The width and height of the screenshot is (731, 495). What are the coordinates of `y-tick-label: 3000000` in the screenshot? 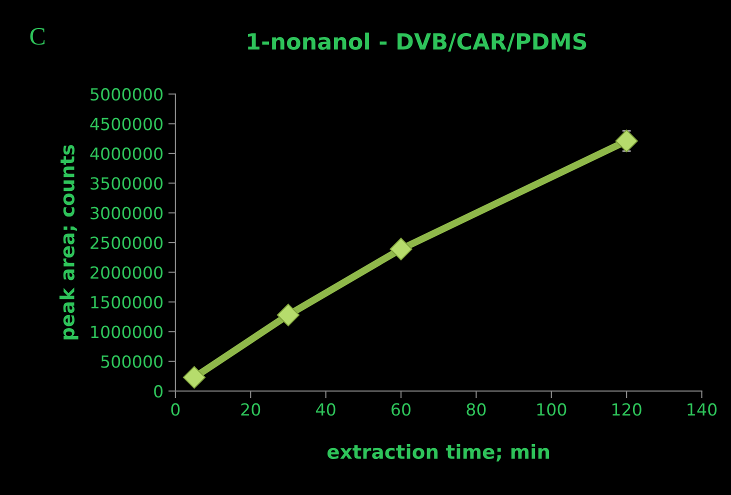 It's located at (126, 213).